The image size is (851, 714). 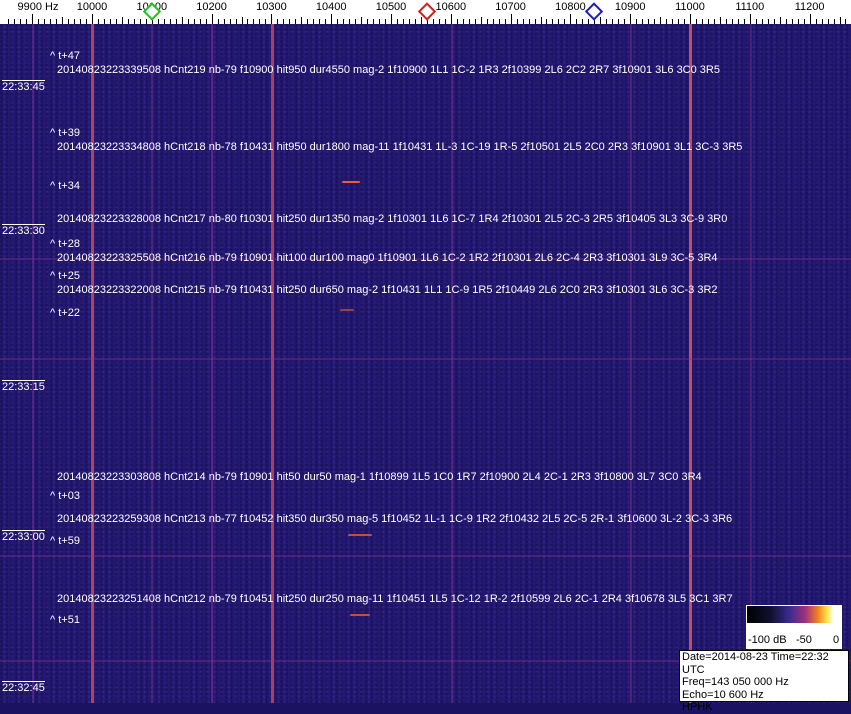 What do you see at coordinates (38, 7) in the screenshot?
I see `frequency-label: 9900 Hz` at bounding box center [38, 7].